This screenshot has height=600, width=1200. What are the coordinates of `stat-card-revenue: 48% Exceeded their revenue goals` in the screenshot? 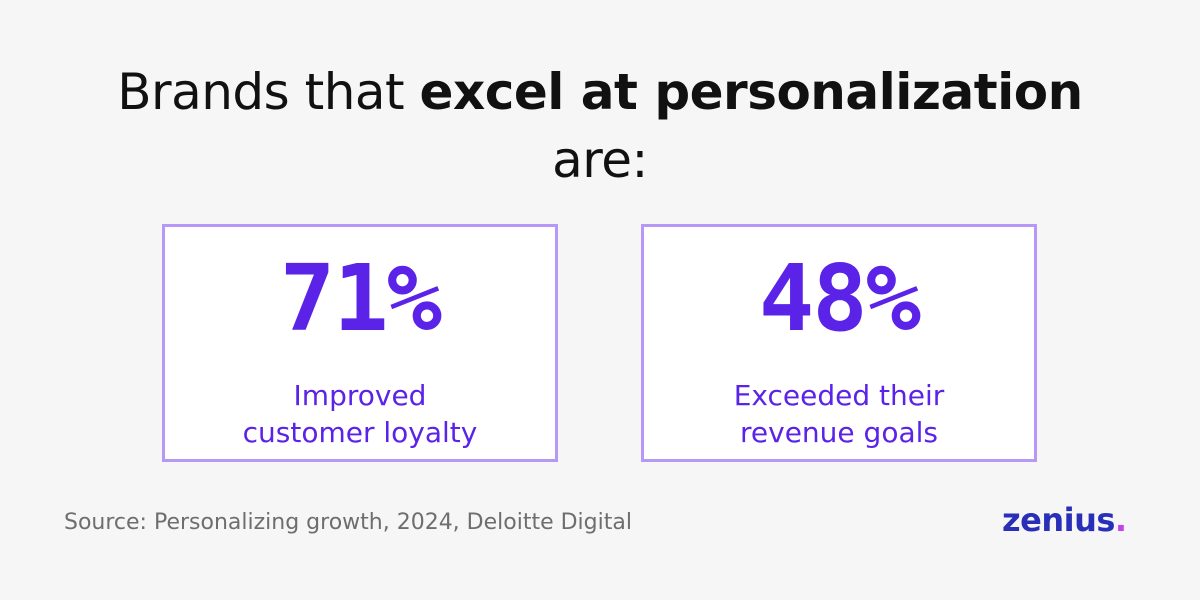 It's located at (839, 343).